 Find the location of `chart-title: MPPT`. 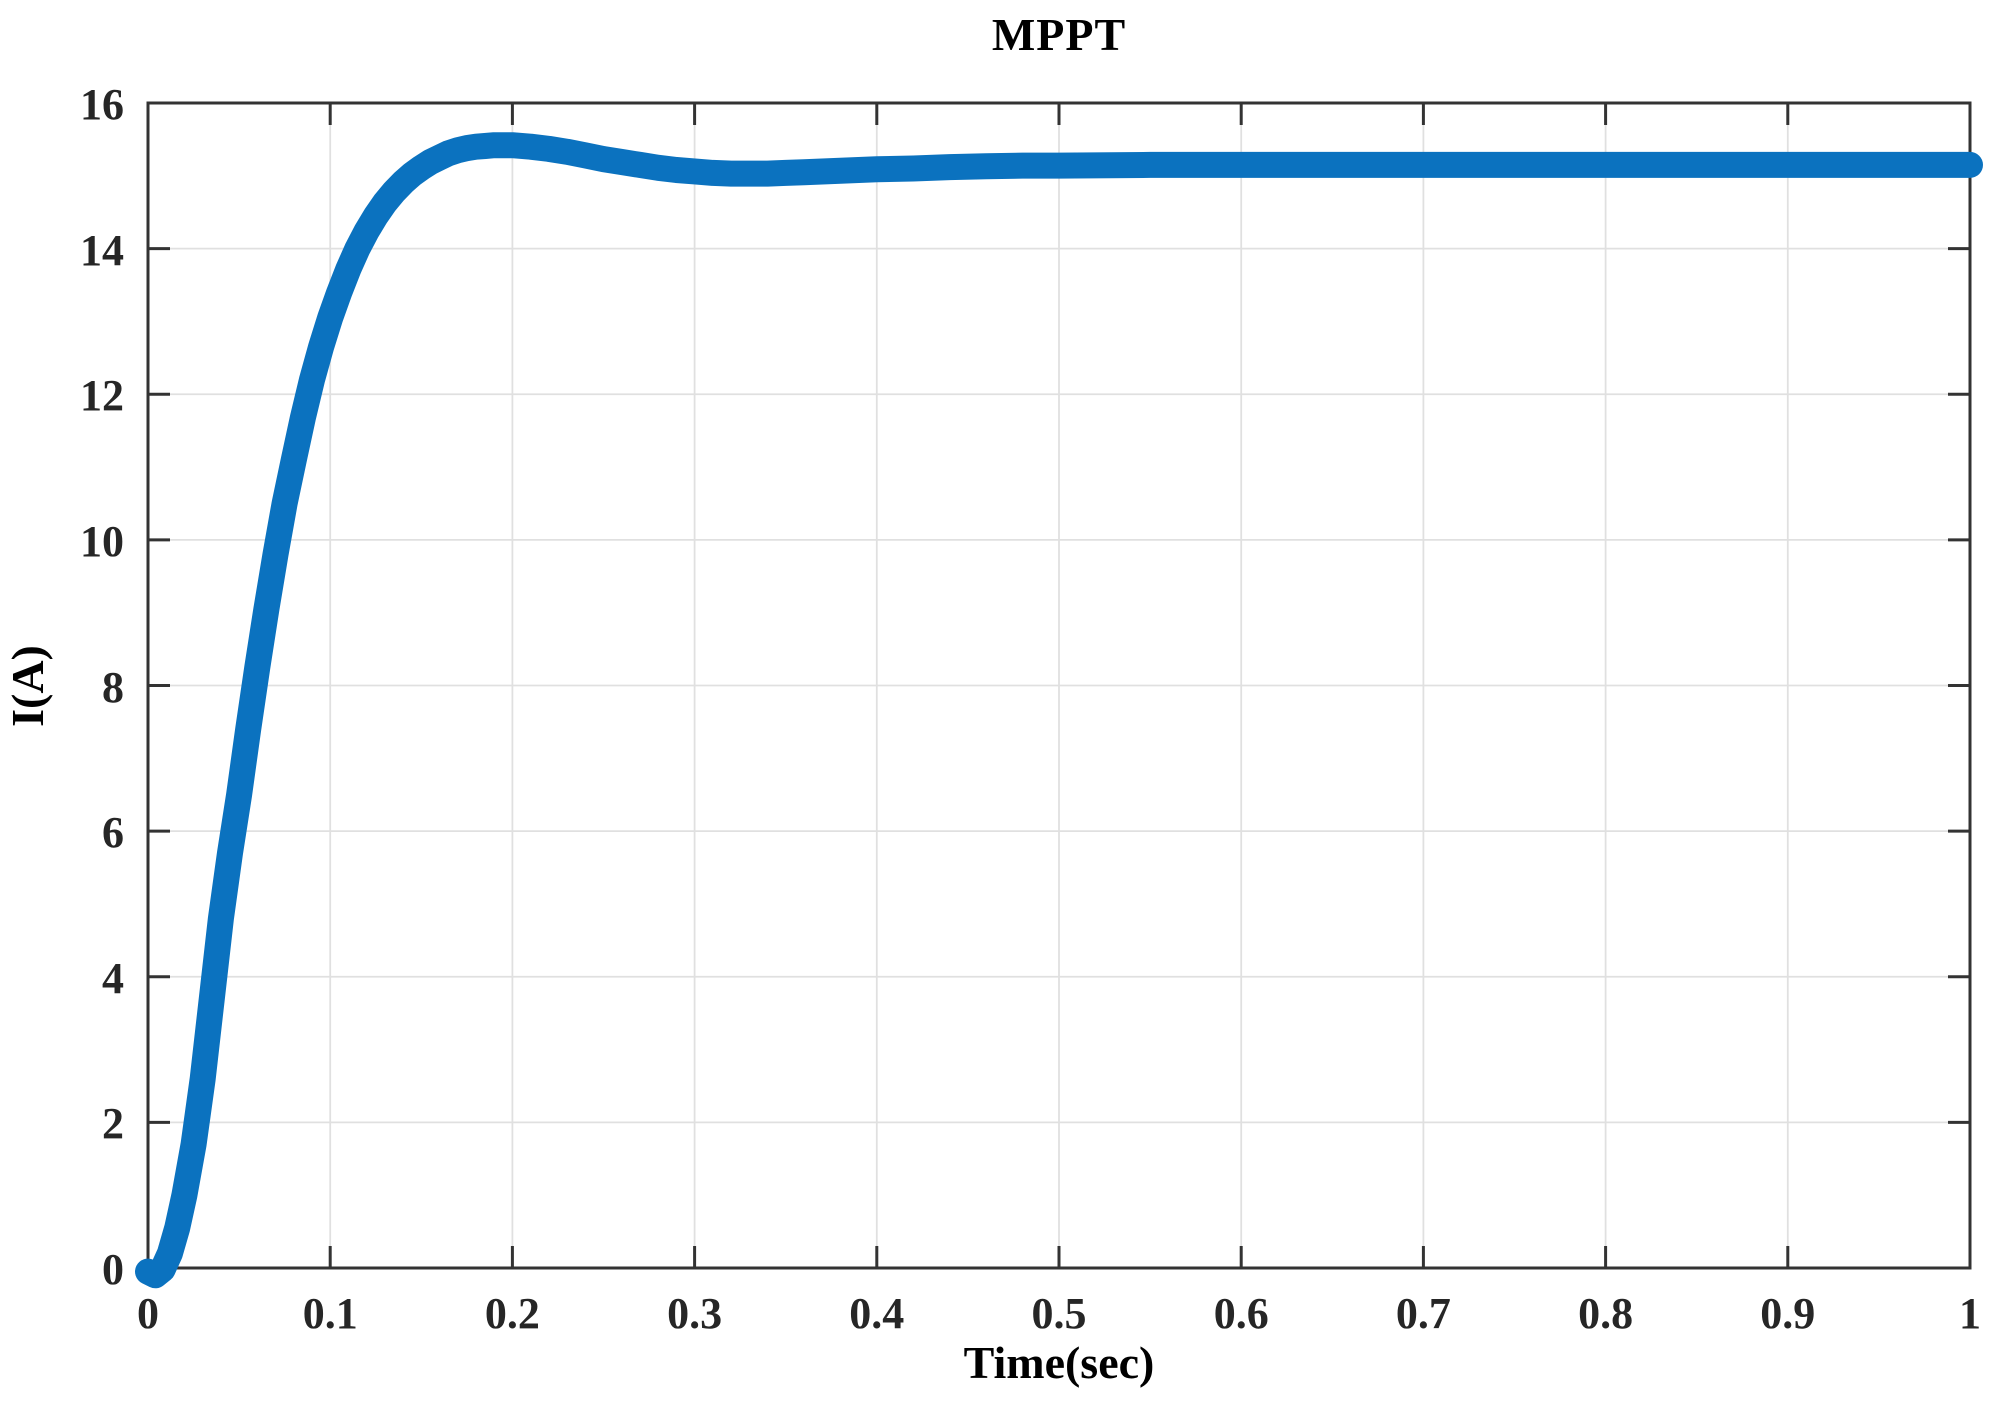

chart-title: MPPT is located at coordinates (1059, 34).